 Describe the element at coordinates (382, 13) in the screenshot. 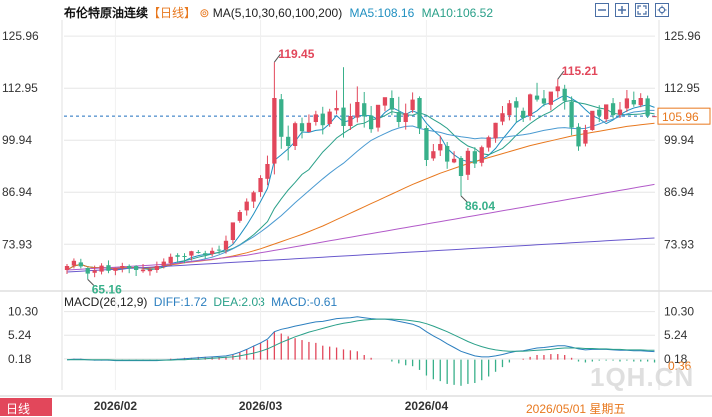

I see `ma5-value: MA5:108.16` at that location.